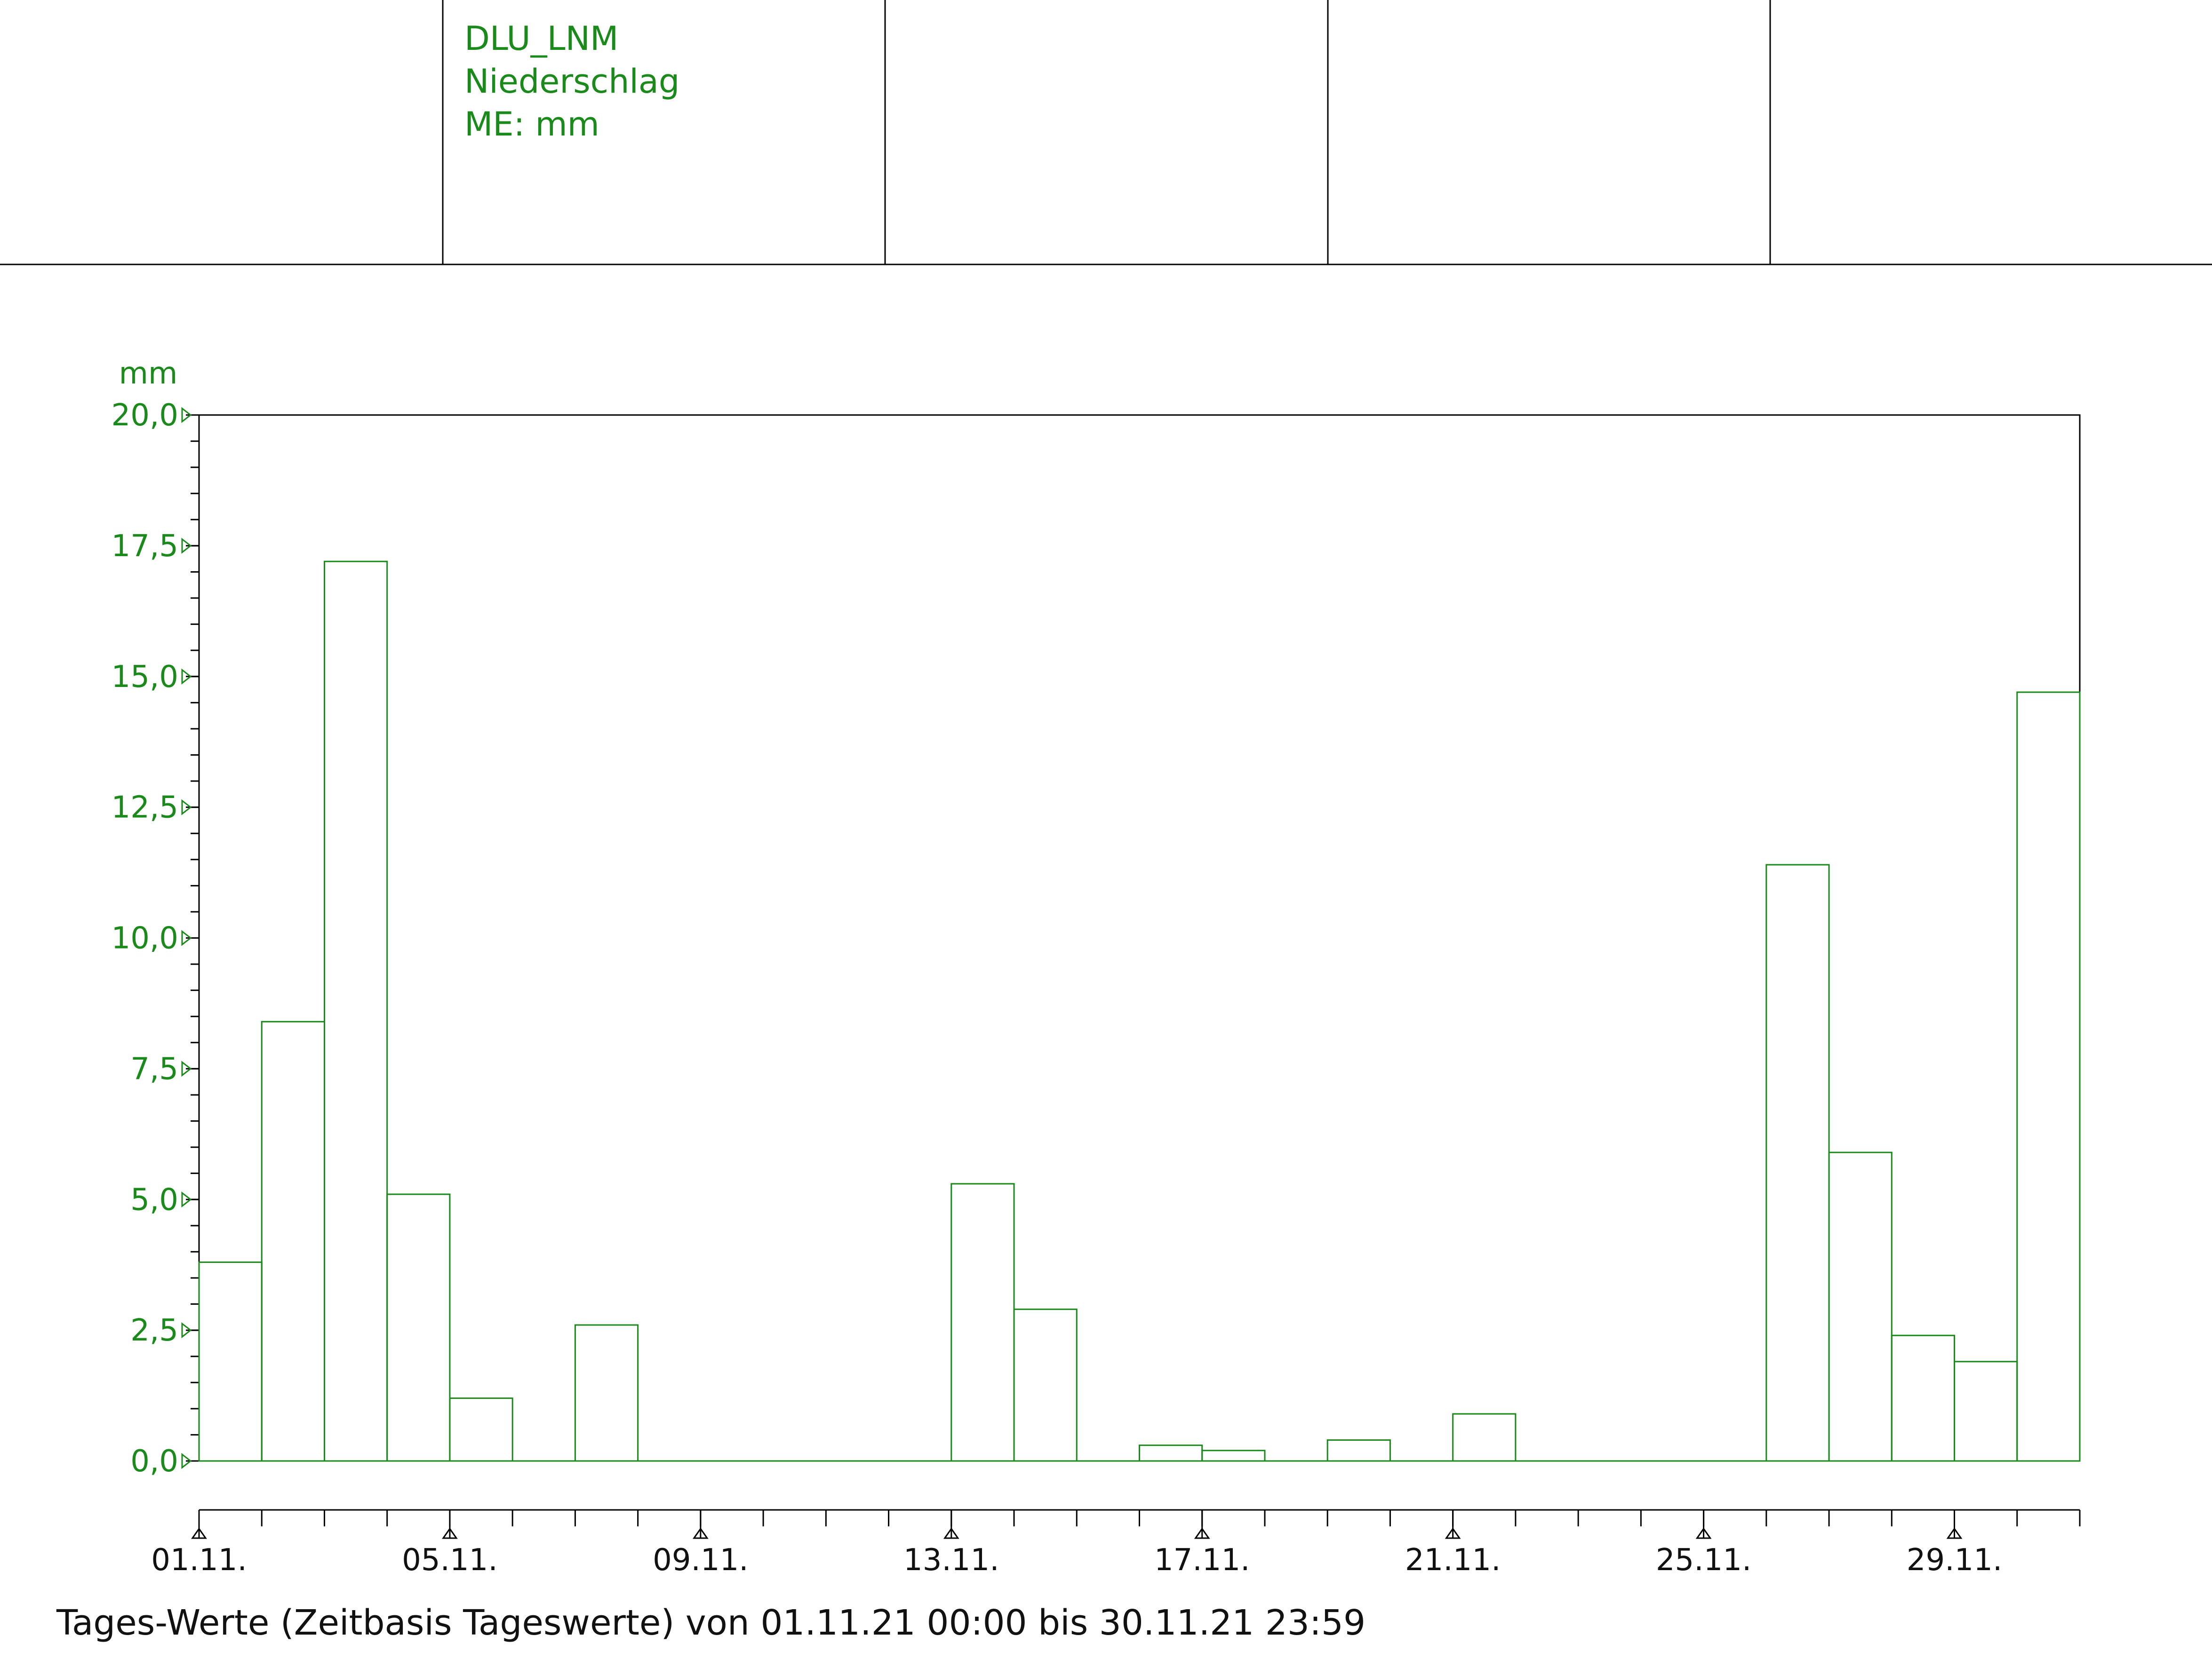 This screenshot has width=2212, height=1660. What do you see at coordinates (145, 546) in the screenshot?
I see `y-tick-label: 17,5` at bounding box center [145, 546].